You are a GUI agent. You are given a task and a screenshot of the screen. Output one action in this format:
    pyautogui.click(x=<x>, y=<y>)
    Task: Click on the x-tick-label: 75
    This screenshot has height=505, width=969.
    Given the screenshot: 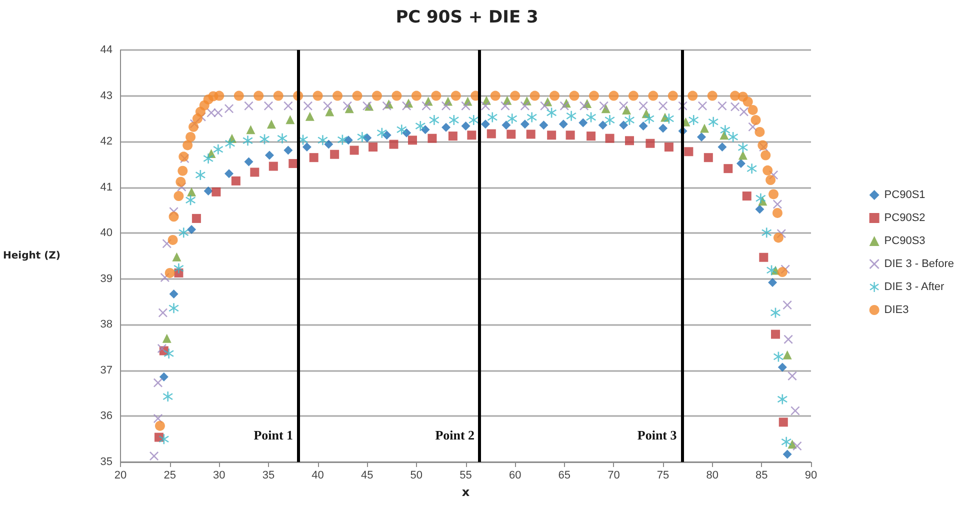 What is the action you would take?
    pyautogui.click(x=663, y=476)
    